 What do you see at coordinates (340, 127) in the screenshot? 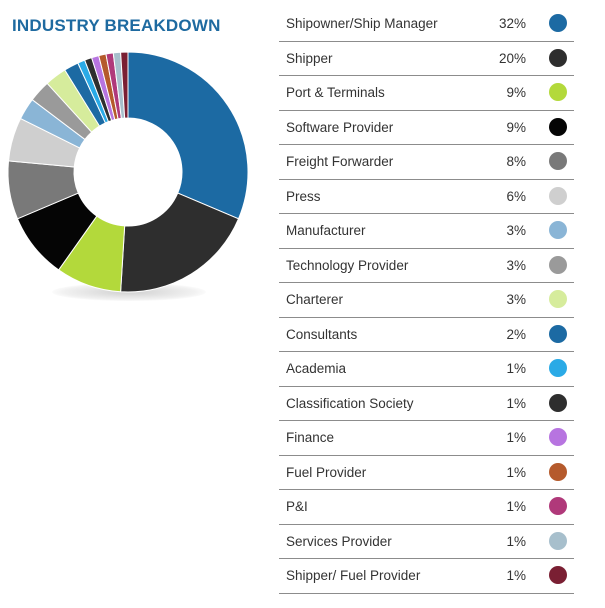
I see `legend-label: Software Provider` at bounding box center [340, 127].